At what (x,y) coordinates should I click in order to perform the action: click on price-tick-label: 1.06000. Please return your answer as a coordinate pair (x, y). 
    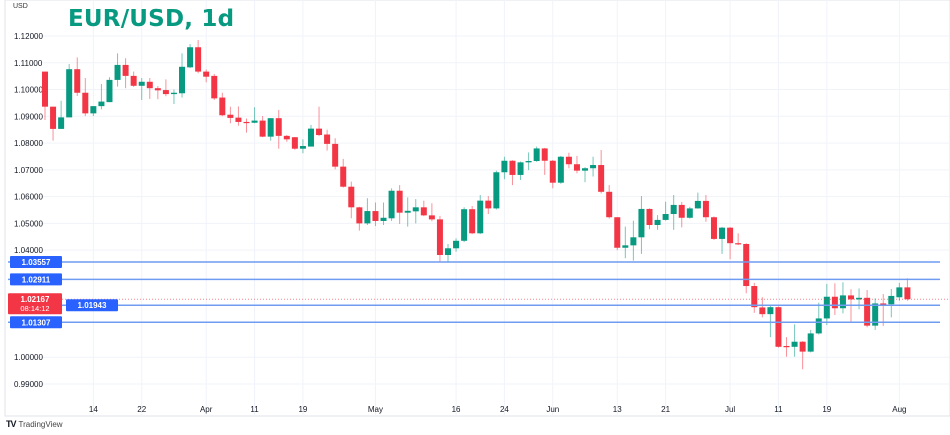
    Looking at the image, I should click on (28, 197).